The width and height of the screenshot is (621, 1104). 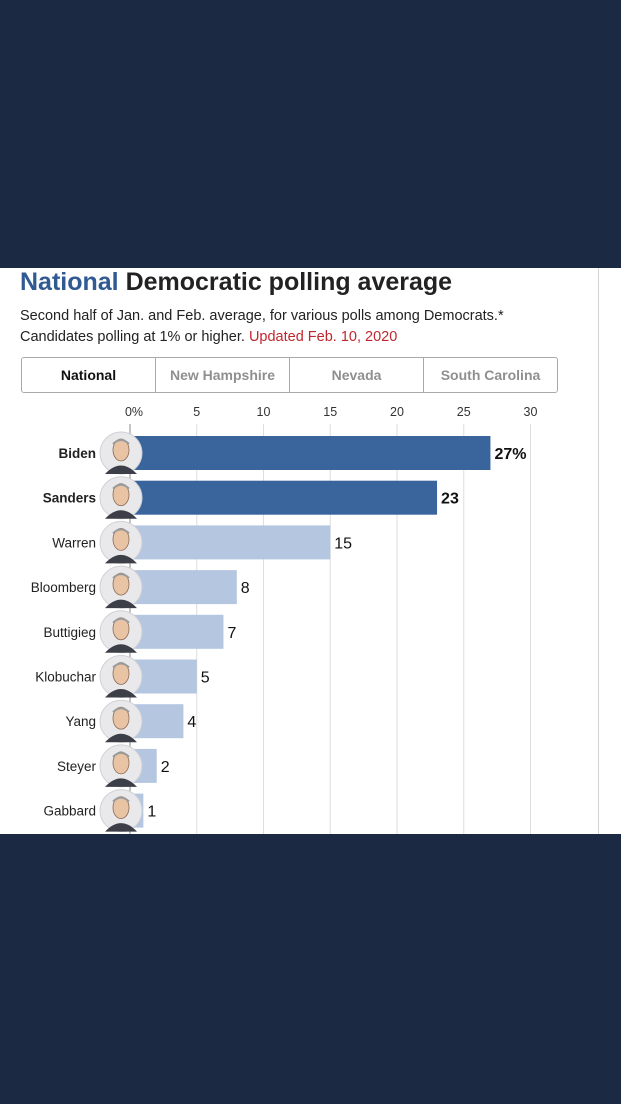 What do you see at coordinates (205, 678) in the screenshot?
I see `value-label: 5` at bounding box center [205, 678].